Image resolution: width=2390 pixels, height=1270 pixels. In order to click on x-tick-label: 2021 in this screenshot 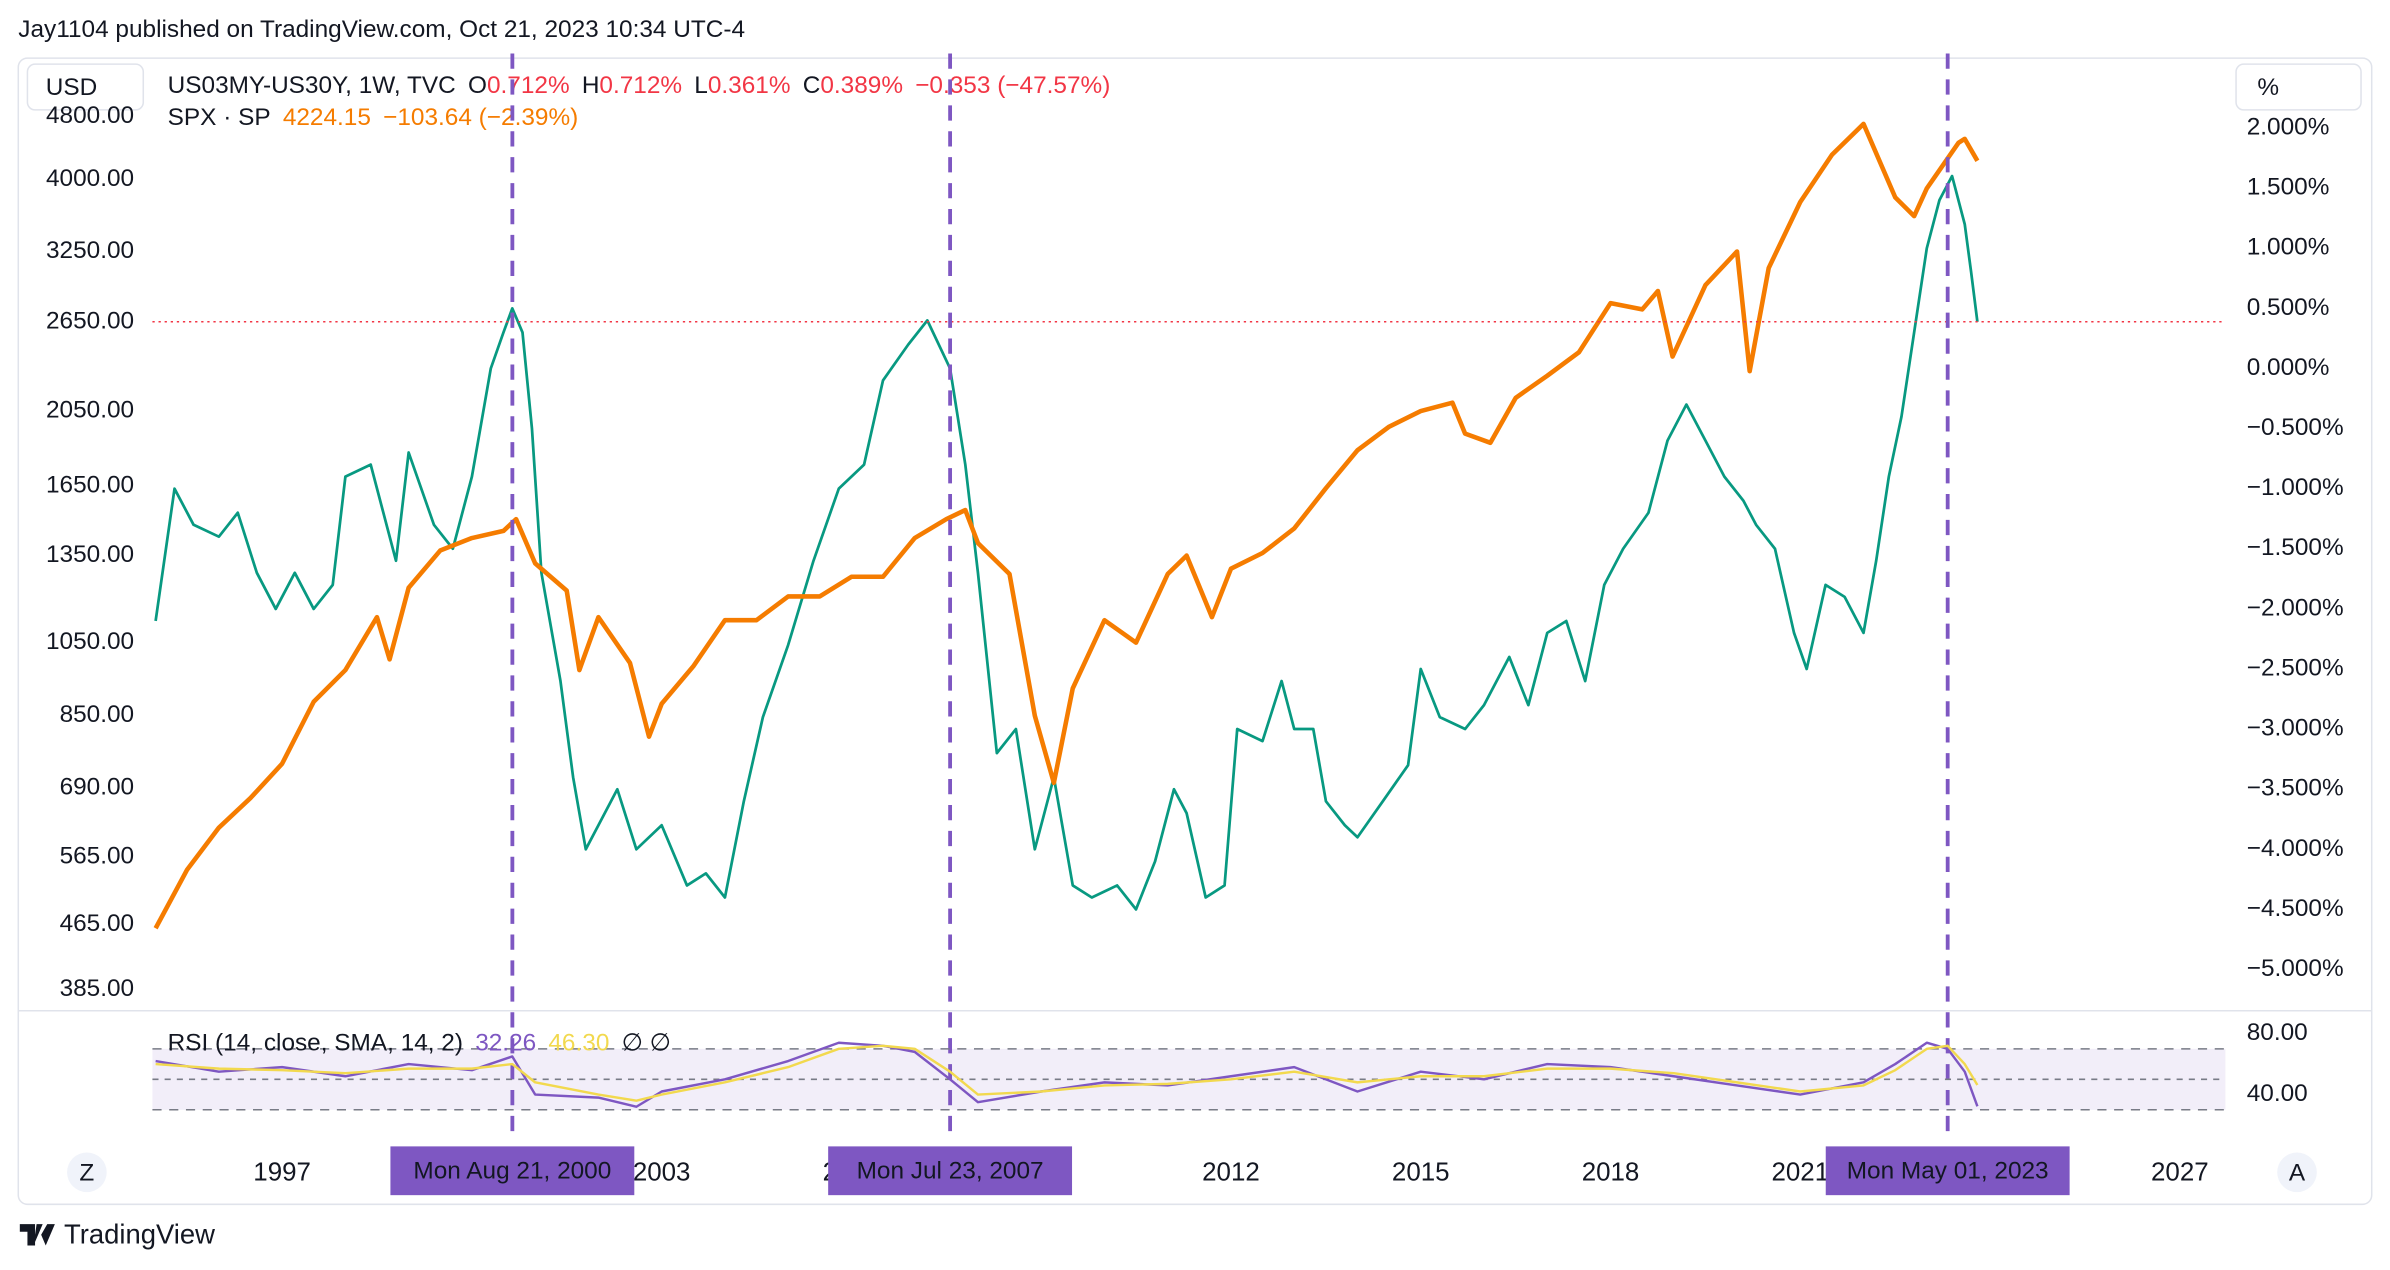, I will do `click(1800, 1173)`.